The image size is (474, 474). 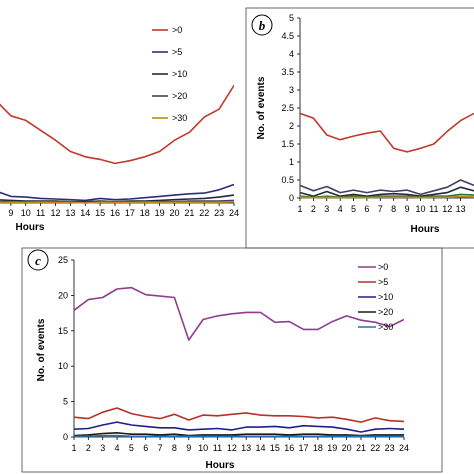 What do you see at coordinates (425, 229) in the screenshot?
I see `panel-b-x-axis-label: Hours` at bounding box center [425, 229].